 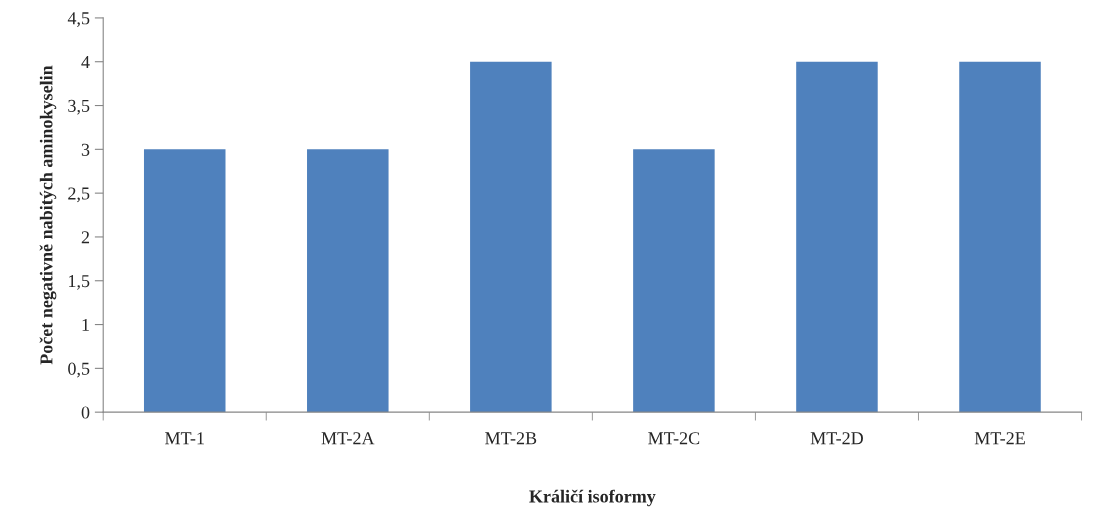 What do you see at coordinates (85, 62) in the screenshot?
I see `y-tick-label: 4` at bounding box center [85, 62].